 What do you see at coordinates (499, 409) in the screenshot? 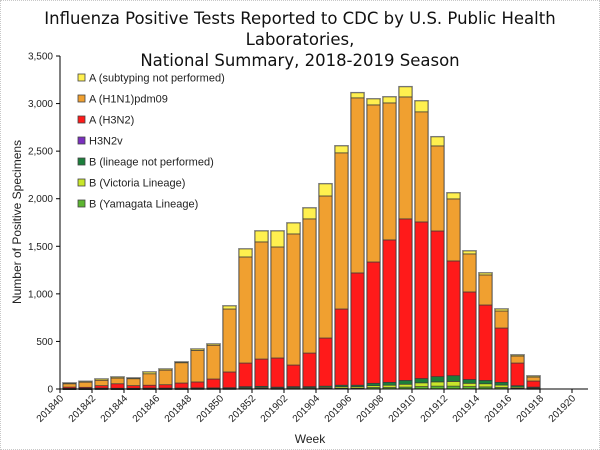
I see `x-tick-label: 201916` at bounding box center [499, 409].